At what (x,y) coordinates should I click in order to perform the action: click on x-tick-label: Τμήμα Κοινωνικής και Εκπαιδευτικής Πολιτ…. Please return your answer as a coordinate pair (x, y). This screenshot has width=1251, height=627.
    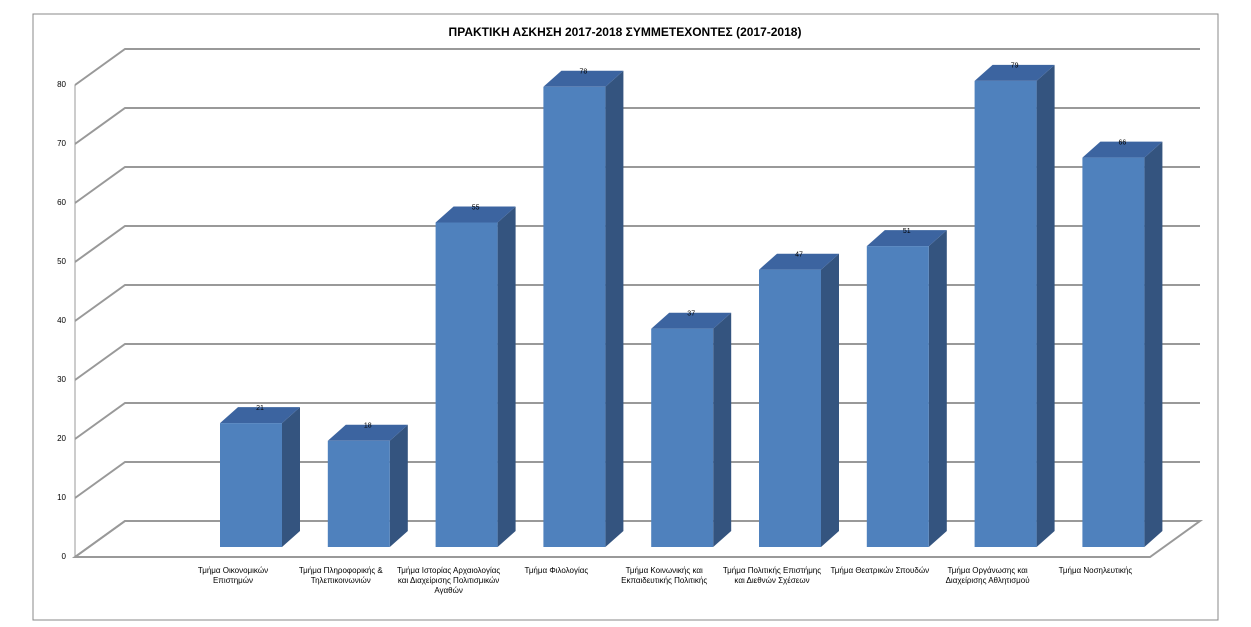
    Looking at the image, I should click on (664, 575).